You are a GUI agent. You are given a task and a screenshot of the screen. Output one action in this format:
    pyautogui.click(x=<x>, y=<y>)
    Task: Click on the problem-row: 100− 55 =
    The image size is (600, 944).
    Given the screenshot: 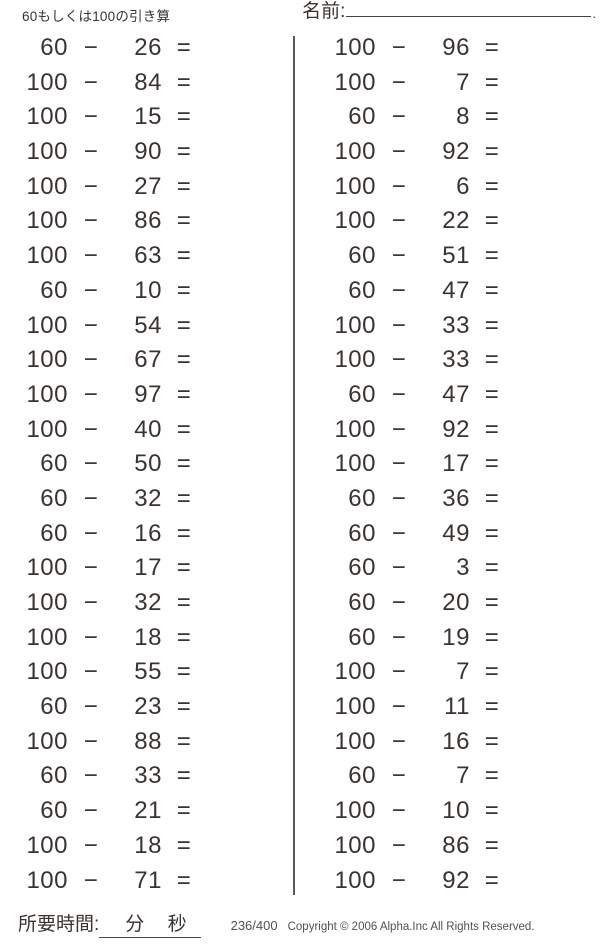 What is the action you would take?
    pyautogui.click(x=144, y=675)
    